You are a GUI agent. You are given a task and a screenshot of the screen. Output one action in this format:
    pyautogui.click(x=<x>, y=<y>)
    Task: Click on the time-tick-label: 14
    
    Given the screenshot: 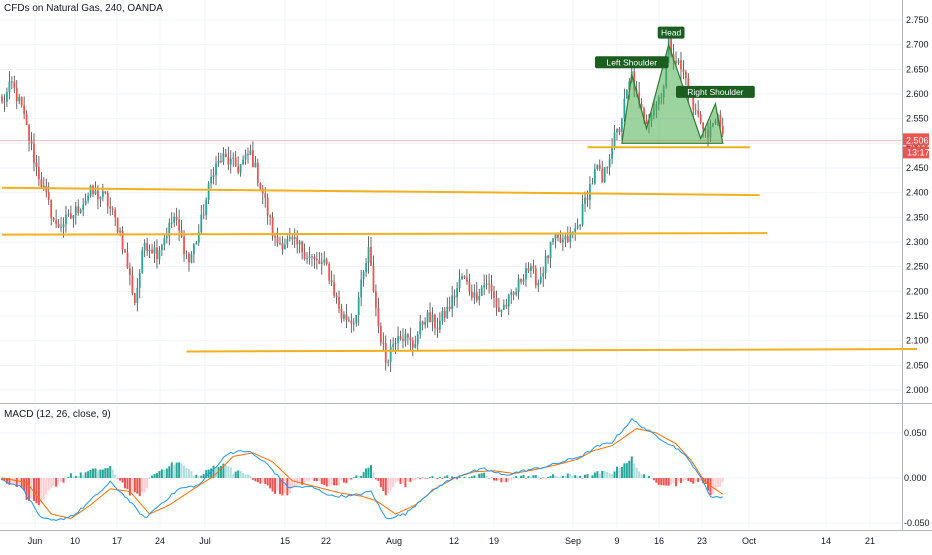 What is the action you would take?
    pyautogui.click(x=826, y=541)
    